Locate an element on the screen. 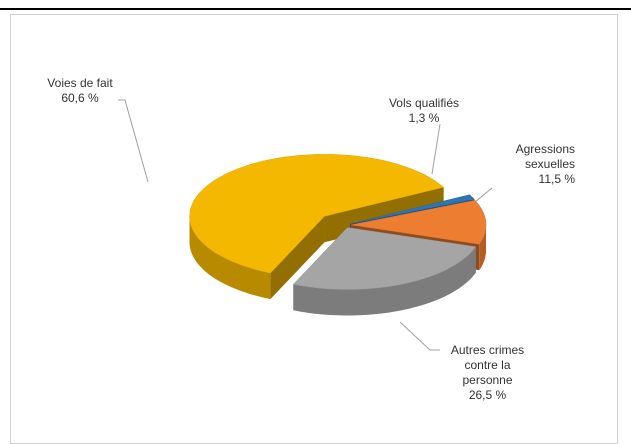  value: 60,6 % is located at coordinates (80, 98).